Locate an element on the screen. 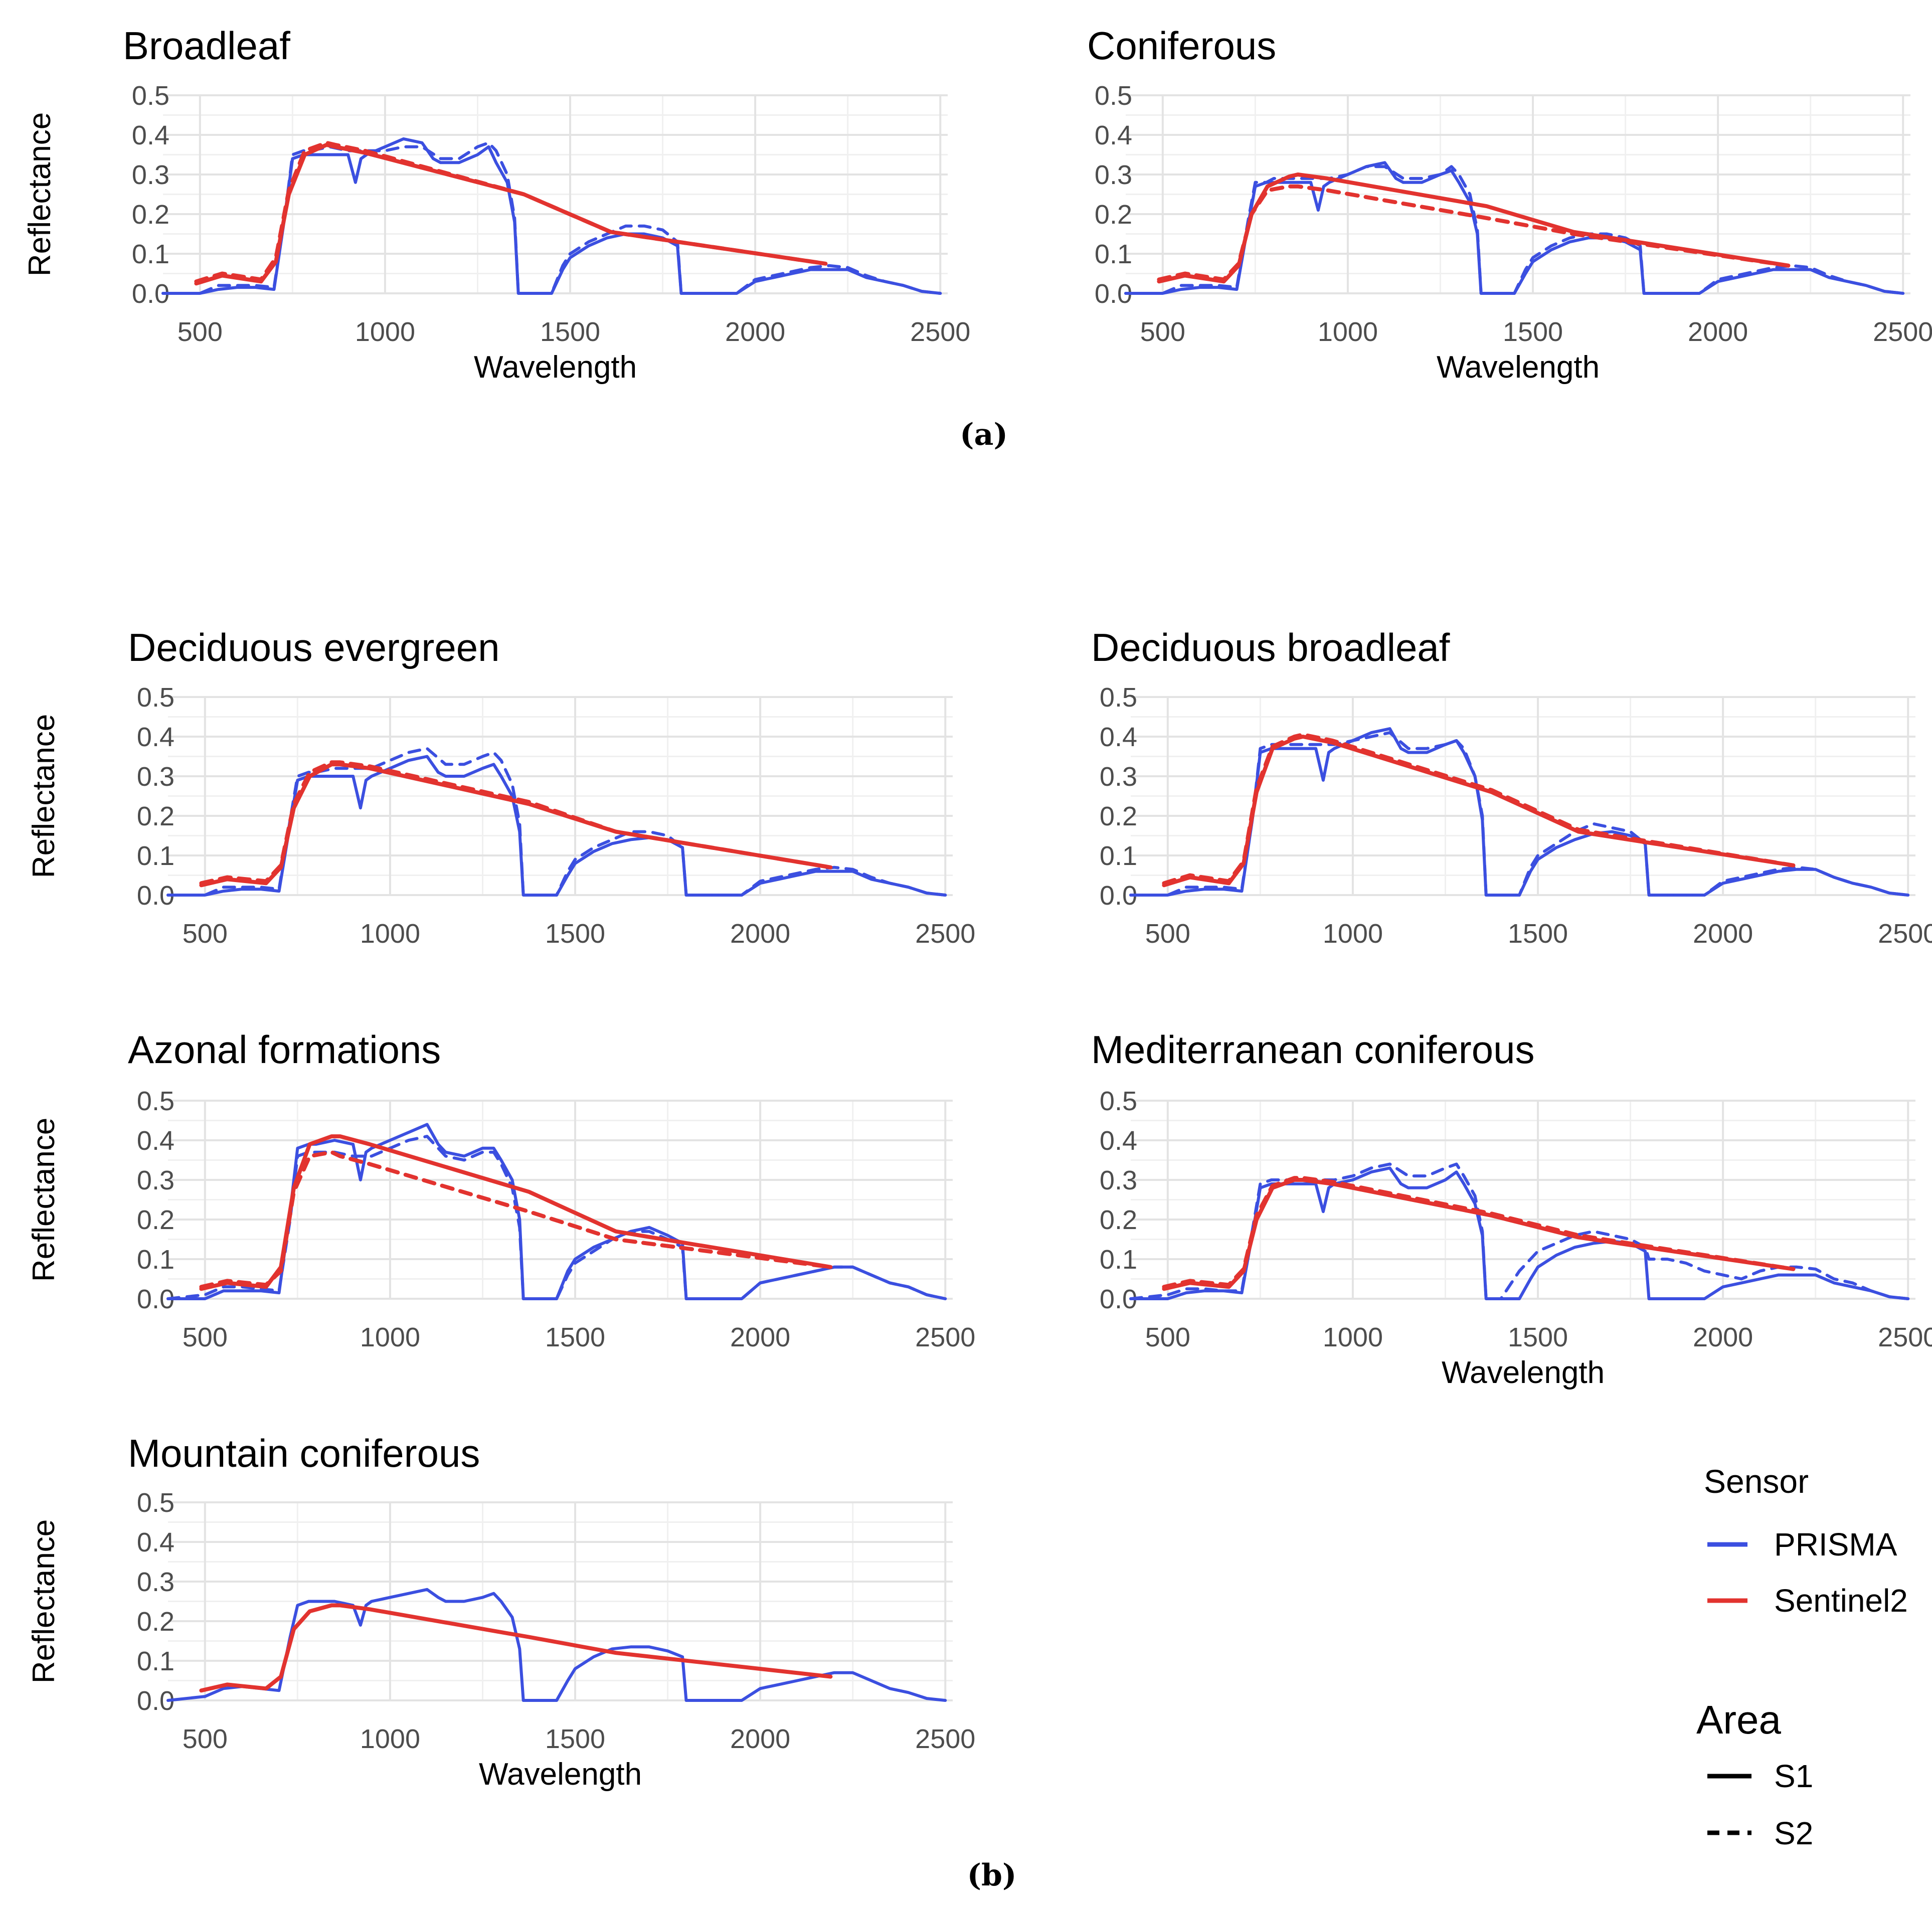  panel-title: Azonal formations is located at coordinates (284, 1049).